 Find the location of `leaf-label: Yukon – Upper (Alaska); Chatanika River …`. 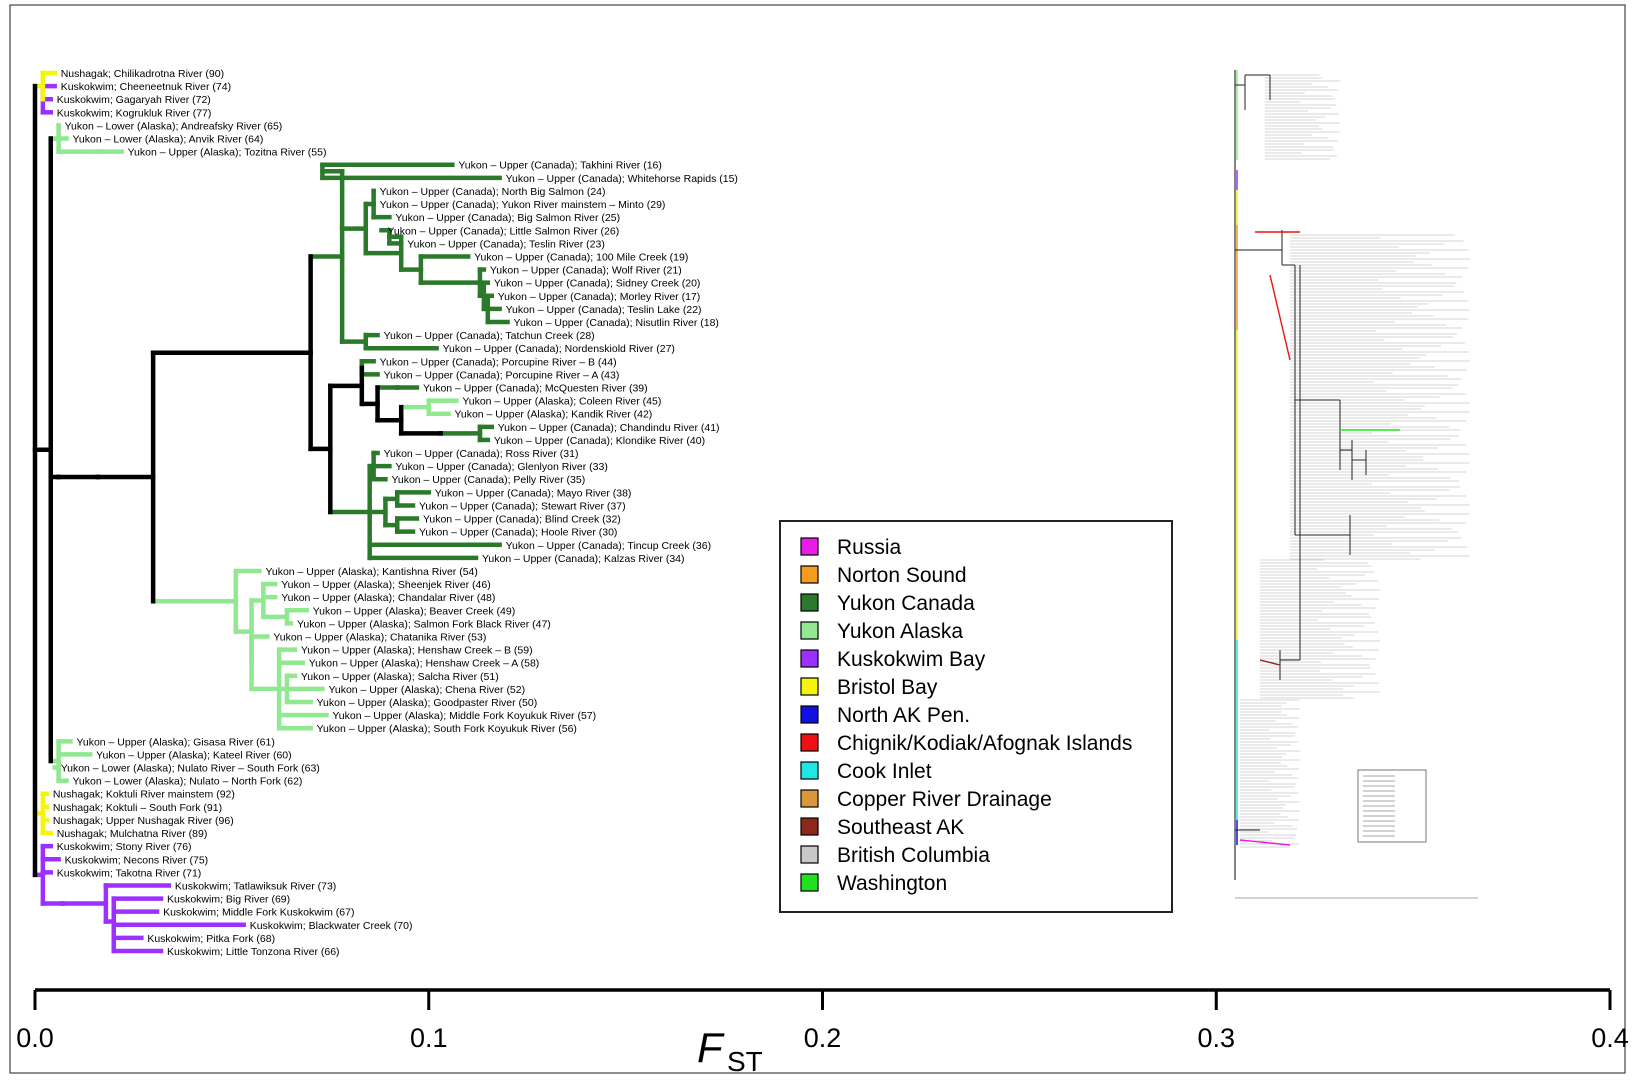

leaf-label: Yukon – Upper (Alaska); Chatanika River … is located at coordinates (379, 637).